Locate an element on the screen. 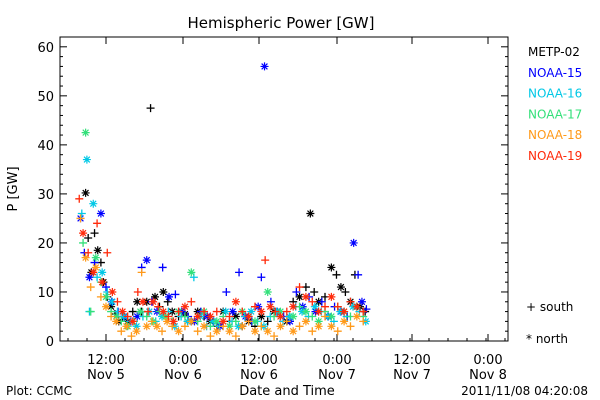 The height and width of the screenshot is (400, 600). y-tick-label: 0 is located at coordinates (50, 342).